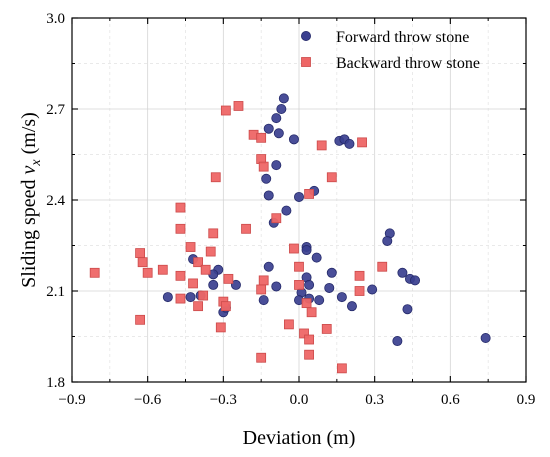 This screenshot has width=550, height=457. Describe the element at coordinates (71, 400) in the screenshot. I see `x-tick-label: −0.9` at that location.